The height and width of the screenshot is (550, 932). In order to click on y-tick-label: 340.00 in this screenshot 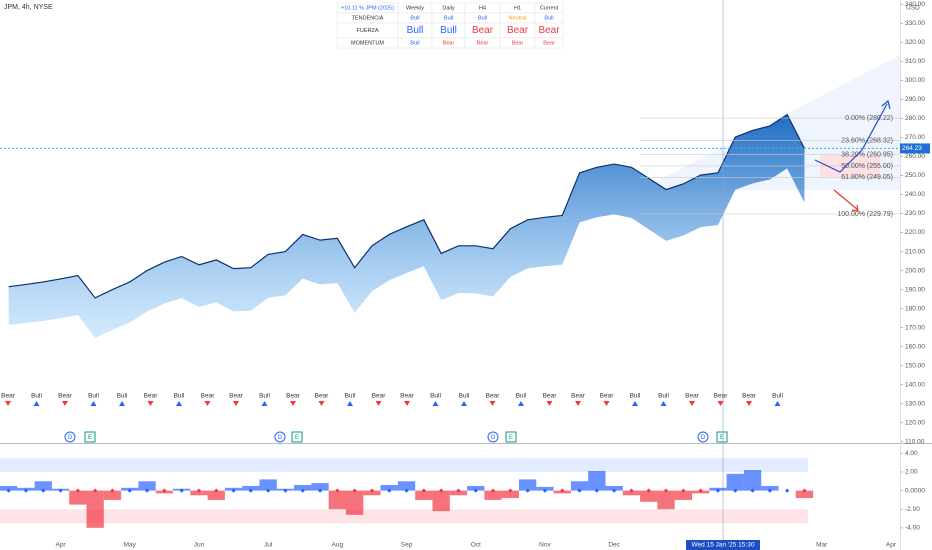, I will do `click(915, 4)`.